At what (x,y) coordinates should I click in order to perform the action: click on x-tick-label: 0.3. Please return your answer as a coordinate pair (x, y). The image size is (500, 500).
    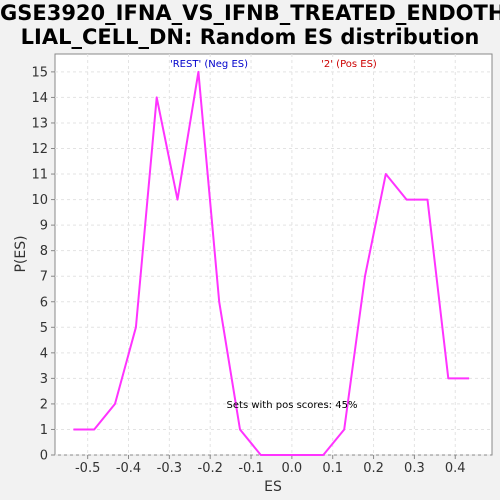
    Looking at the image, I should click on (414, 468).